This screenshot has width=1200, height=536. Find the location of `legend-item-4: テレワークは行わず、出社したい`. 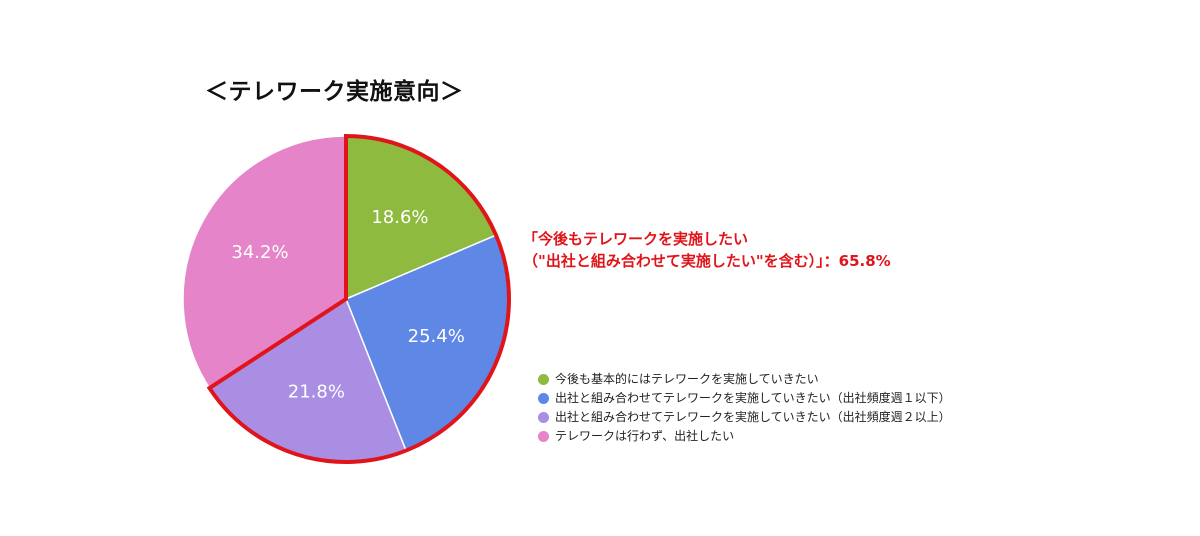

legend-item-4: テレワークは行わず、出社したい is located at coordinates (744, 436).